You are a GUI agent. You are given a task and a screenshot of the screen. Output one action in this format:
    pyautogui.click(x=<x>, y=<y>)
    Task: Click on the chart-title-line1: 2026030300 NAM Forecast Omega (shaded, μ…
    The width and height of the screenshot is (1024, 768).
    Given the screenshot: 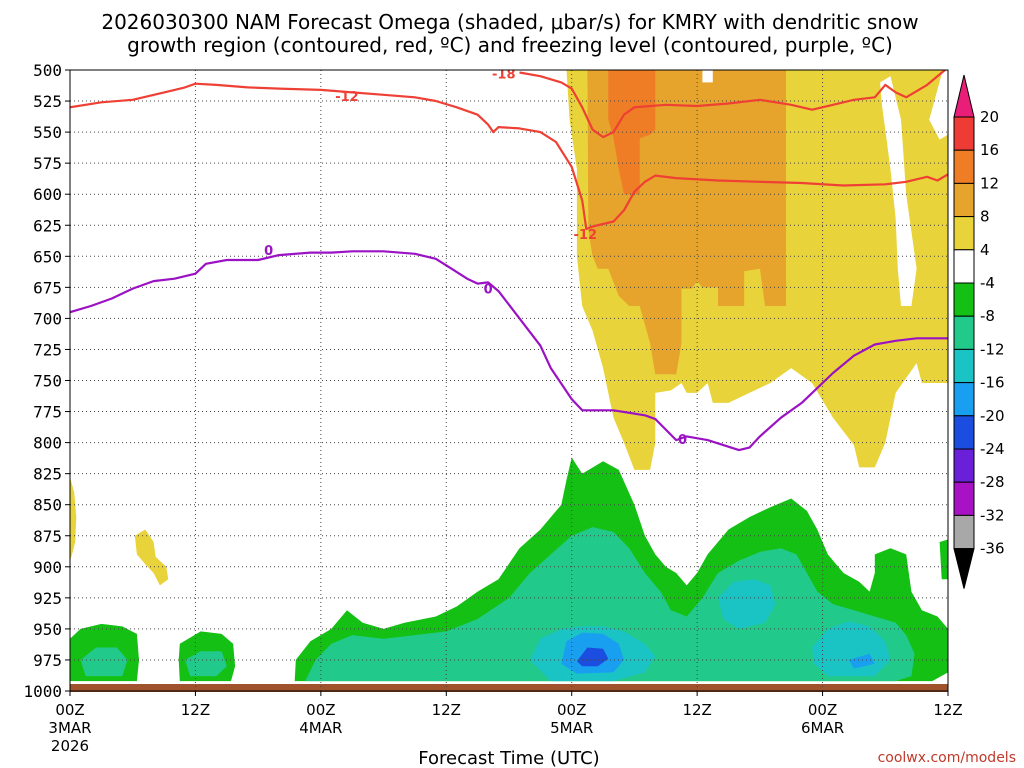 What is the action you would take?
    pyautogui.click(x=509, y=22)
    